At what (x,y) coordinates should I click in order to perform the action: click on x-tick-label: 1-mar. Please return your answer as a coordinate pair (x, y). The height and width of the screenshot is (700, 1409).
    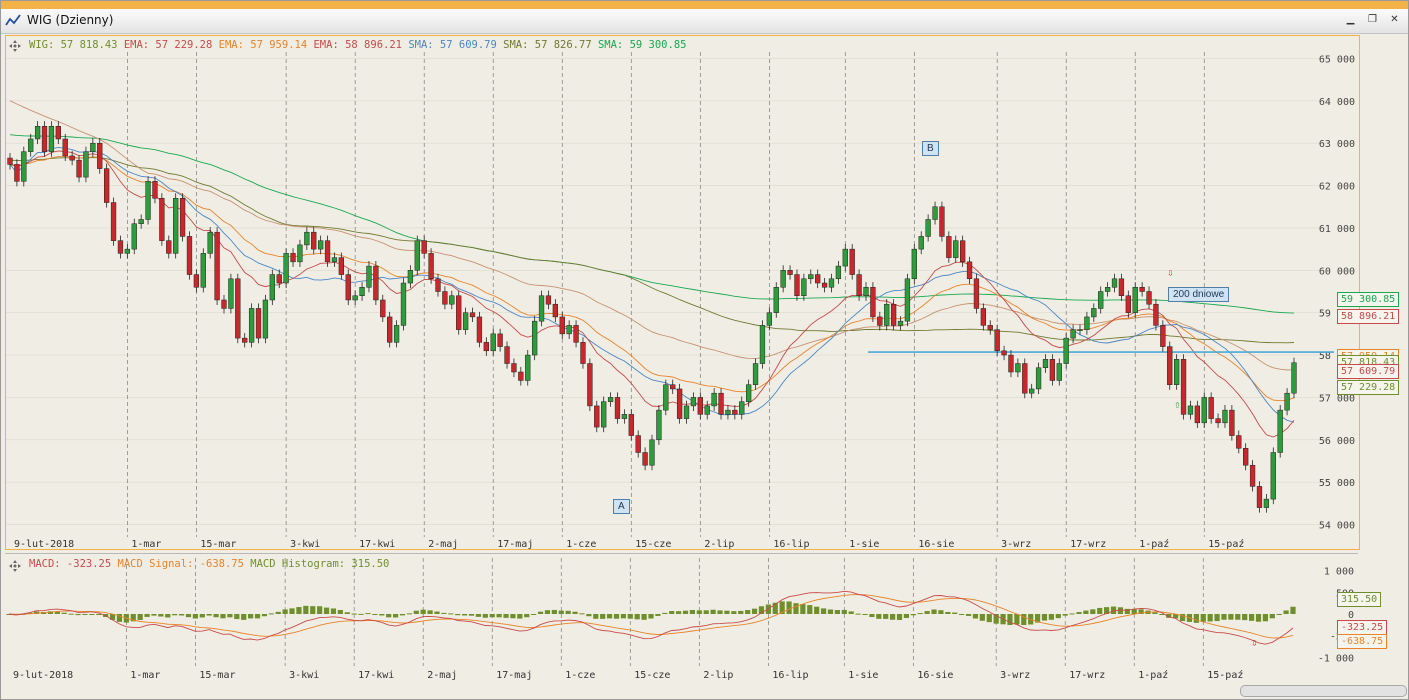
    Looking at the image, I should click on (146, 544).